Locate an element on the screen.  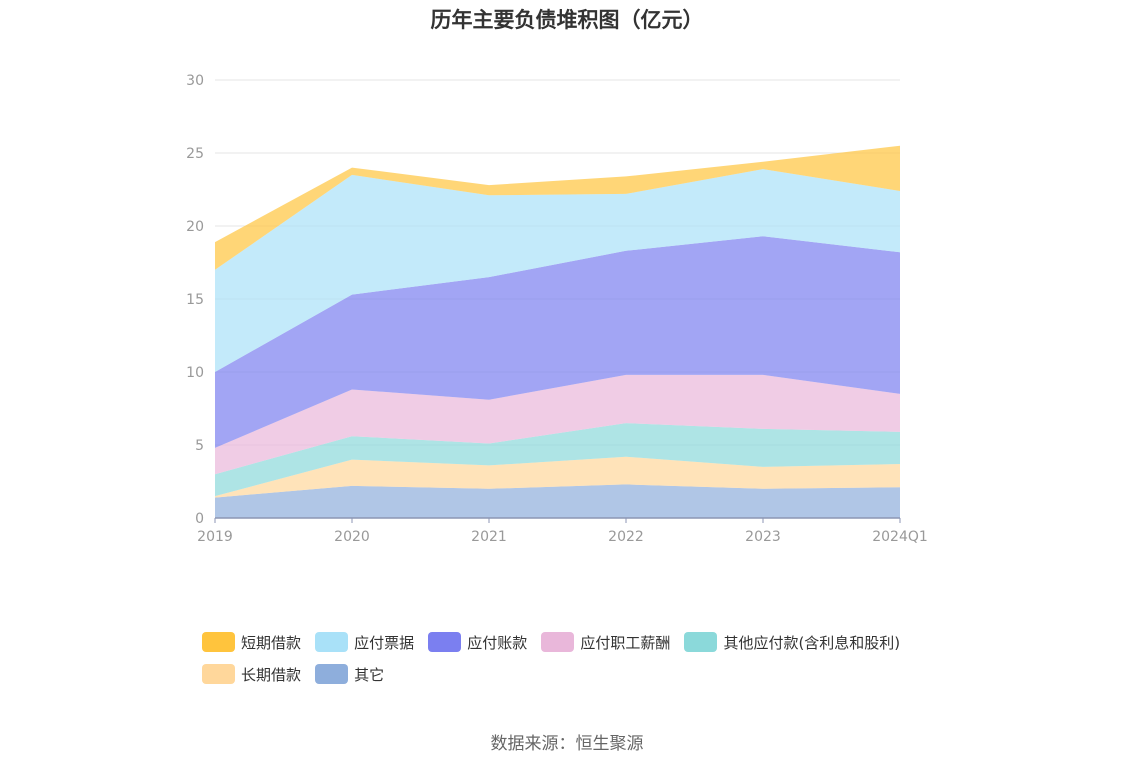
legend-label: 短期借款 is located at coordinates (271, 642).